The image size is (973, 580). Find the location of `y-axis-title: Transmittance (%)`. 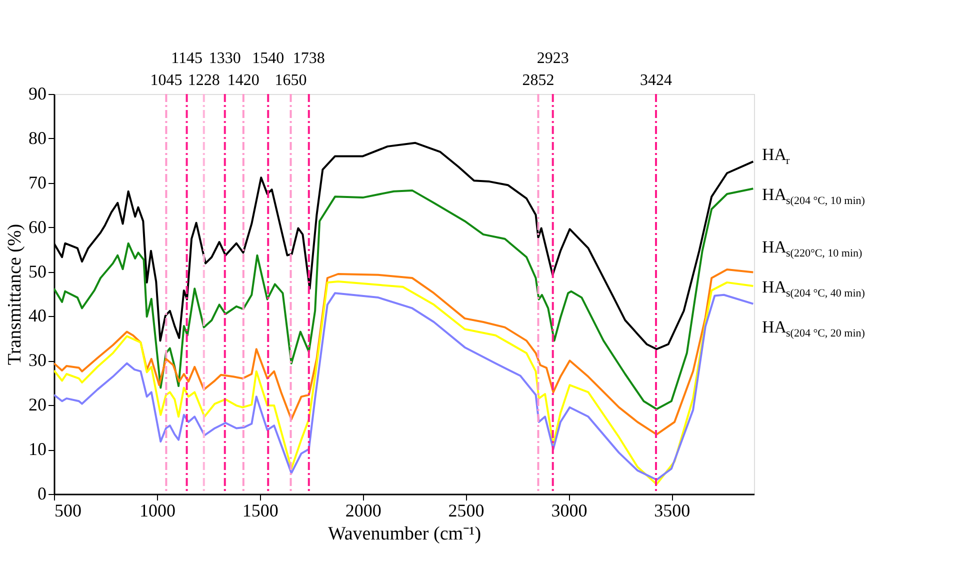

y-axis-title: Transmittance (%) is located at coordinates (15, 295).